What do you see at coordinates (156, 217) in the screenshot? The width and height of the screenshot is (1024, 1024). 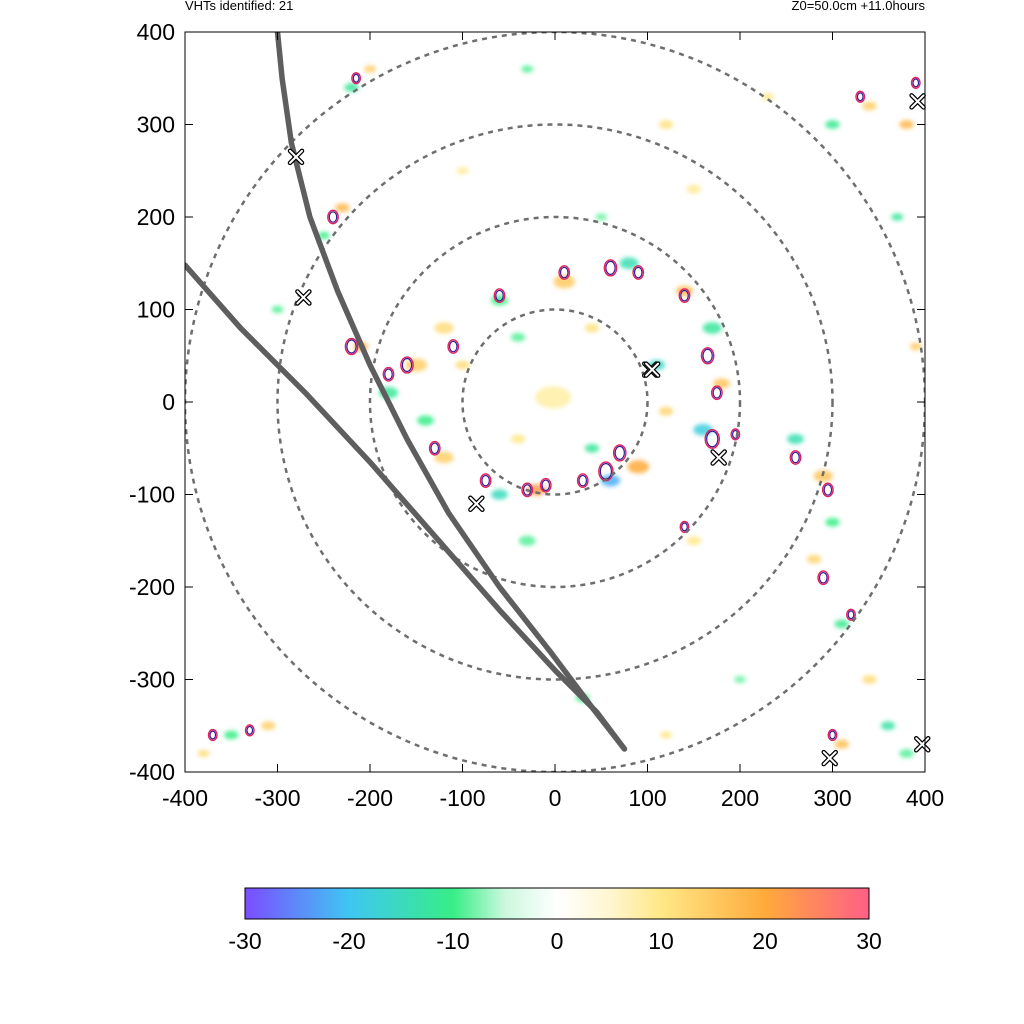 I see `y-tick-label: 200` at bounding box center [156, 217].